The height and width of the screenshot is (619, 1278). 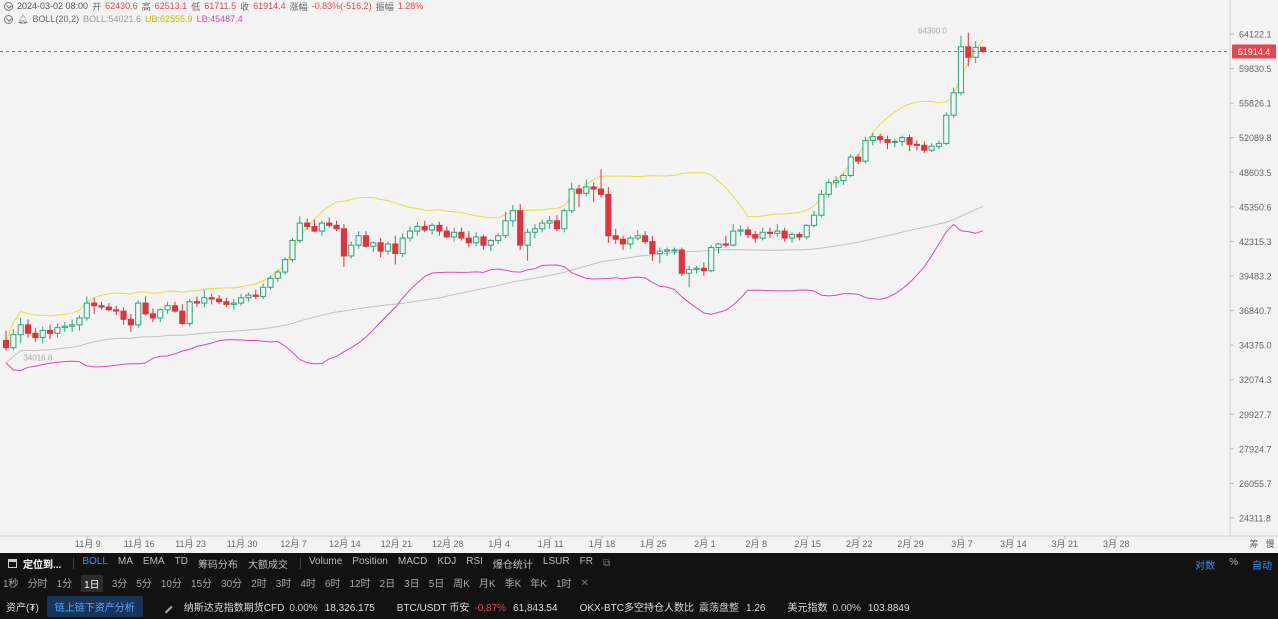 I want to click on sub-indicator-fr: FR, so click(x=586, y=561).